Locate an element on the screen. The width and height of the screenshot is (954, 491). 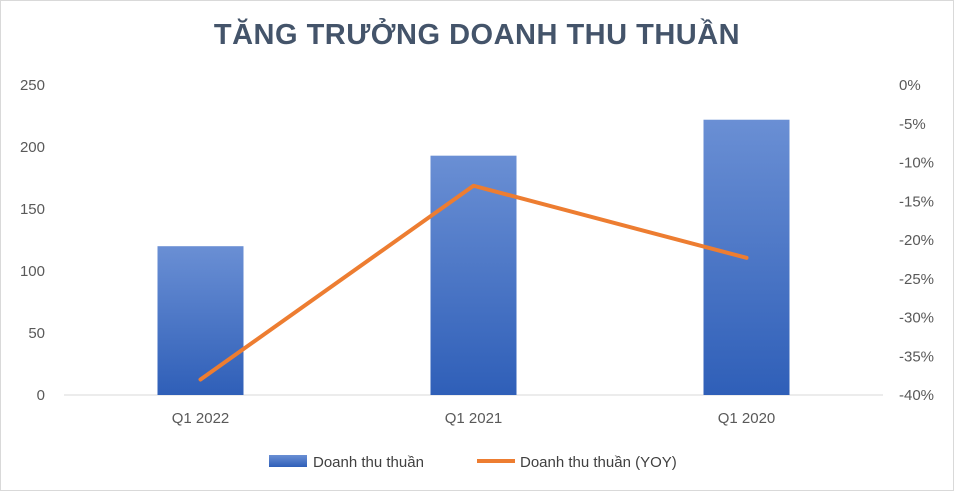
left-axis-tick-label: 50 is located at coordinates (36, 333).